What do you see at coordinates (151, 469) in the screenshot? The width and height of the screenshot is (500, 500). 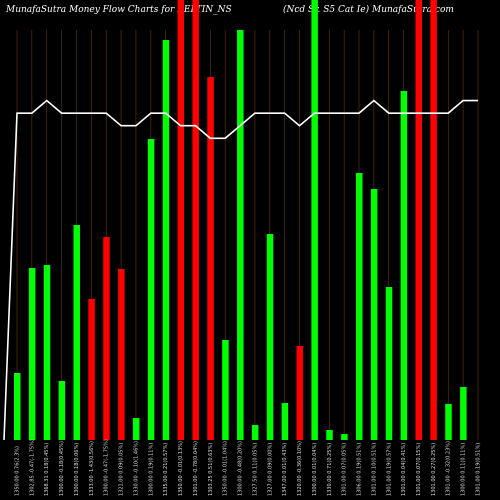 I see `x-tick-label: 1300.00 0.19(0.11%)` at bounding box center [151, 469].